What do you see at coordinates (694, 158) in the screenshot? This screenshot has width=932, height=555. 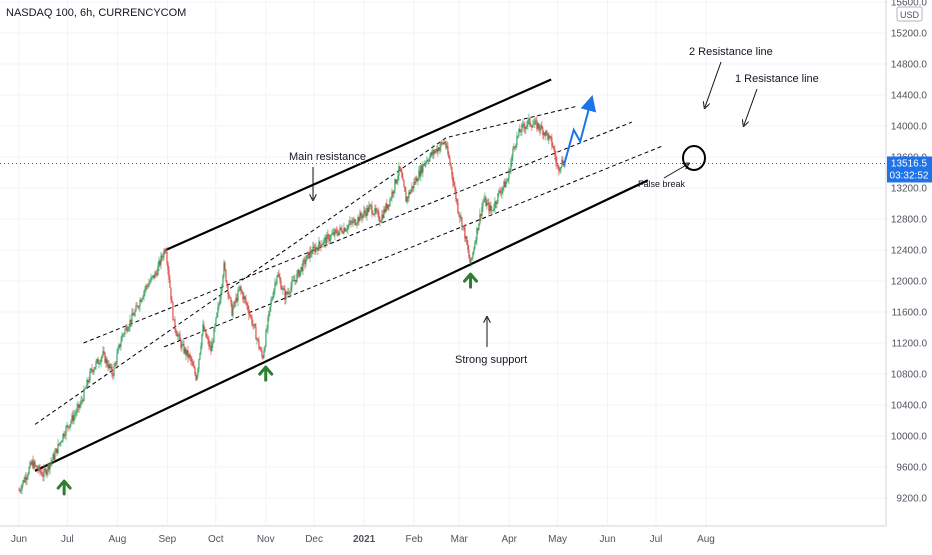 I see `false-break-circle` at bounding box center [694, 158].